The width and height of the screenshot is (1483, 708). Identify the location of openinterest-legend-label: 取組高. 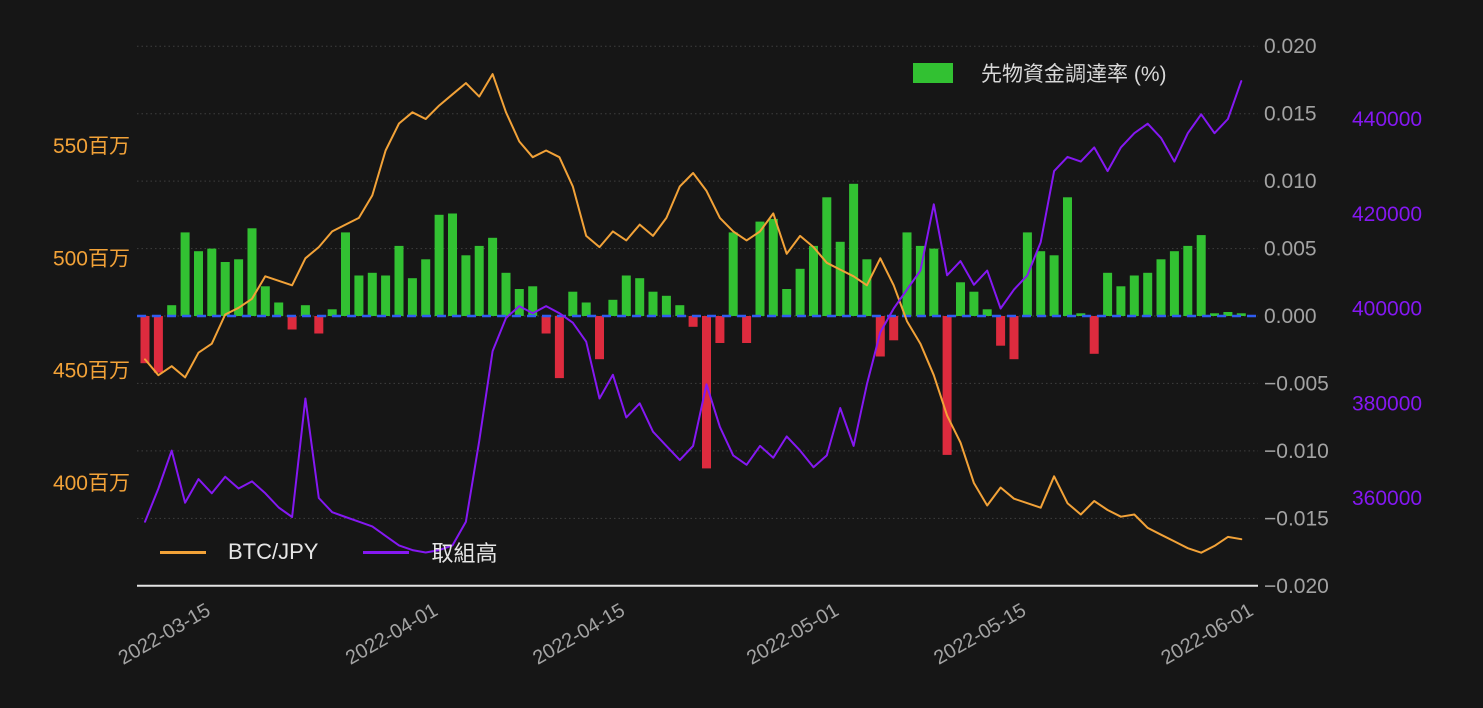
(464, 553).